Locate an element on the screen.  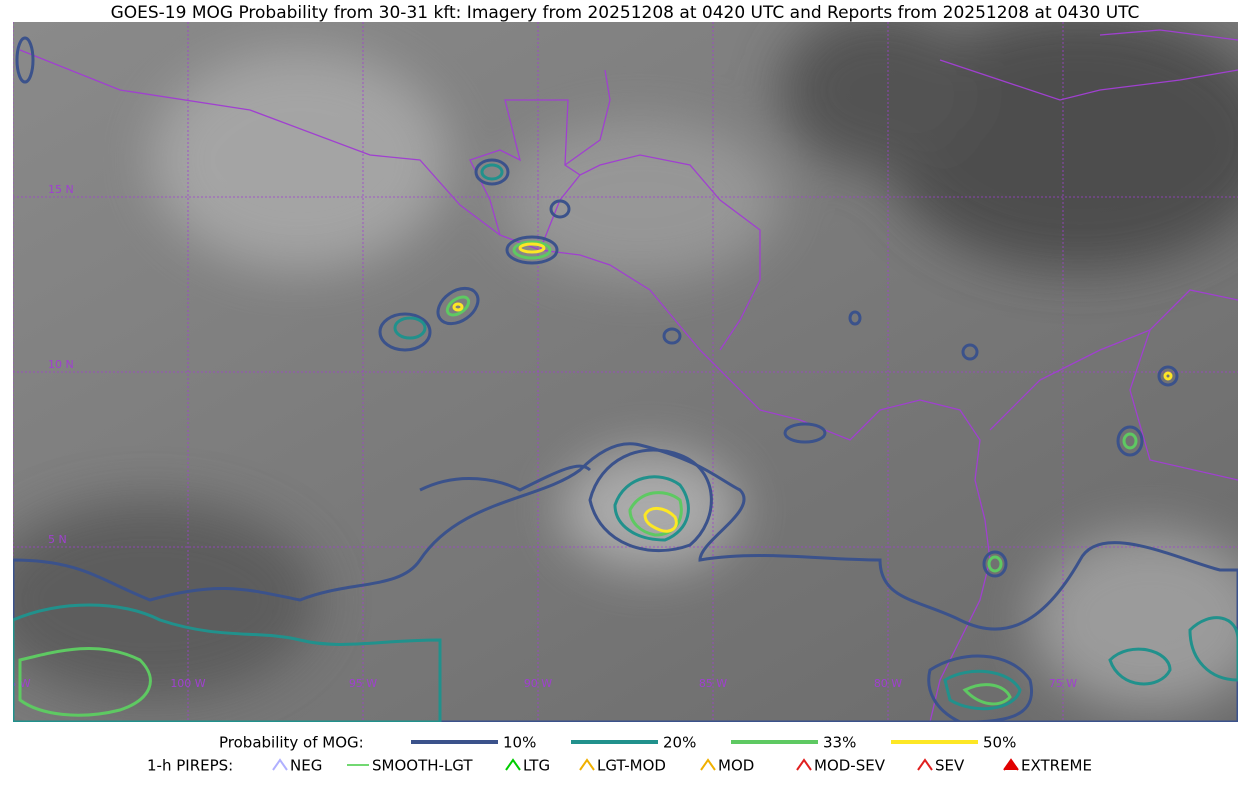
pirep-label: NEG is located at coordinates (306, 766).